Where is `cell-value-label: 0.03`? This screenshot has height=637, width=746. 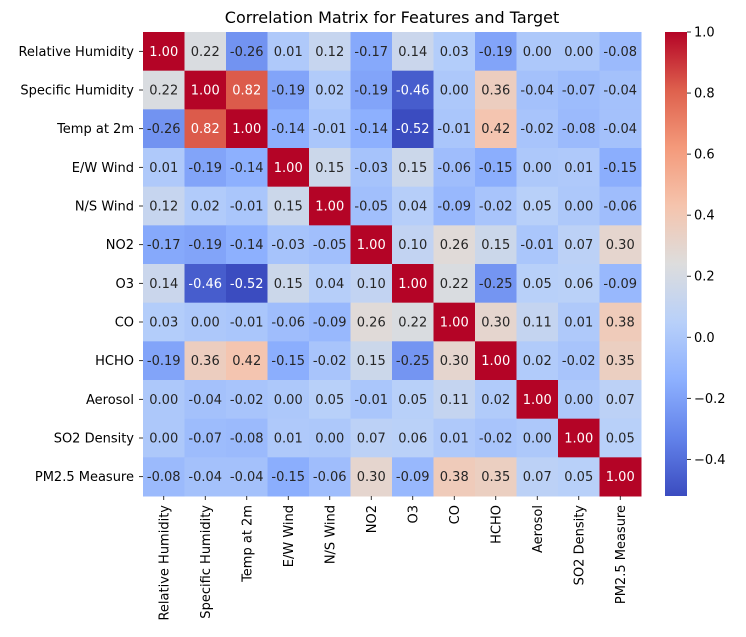 cell-value-label: 0.03 is located at coordinates (454, 52).